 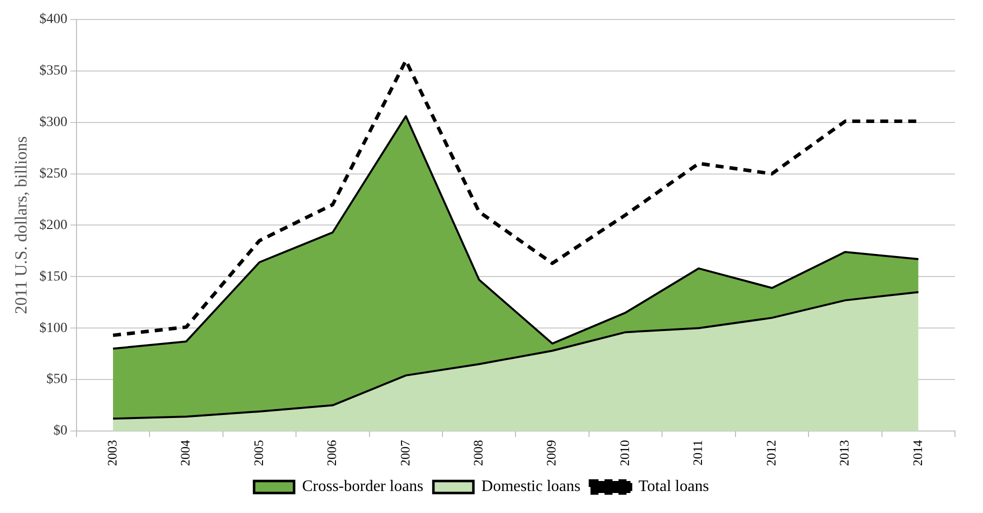 I want to click on x-tick-label: 2012, so click(x=770, y=453).